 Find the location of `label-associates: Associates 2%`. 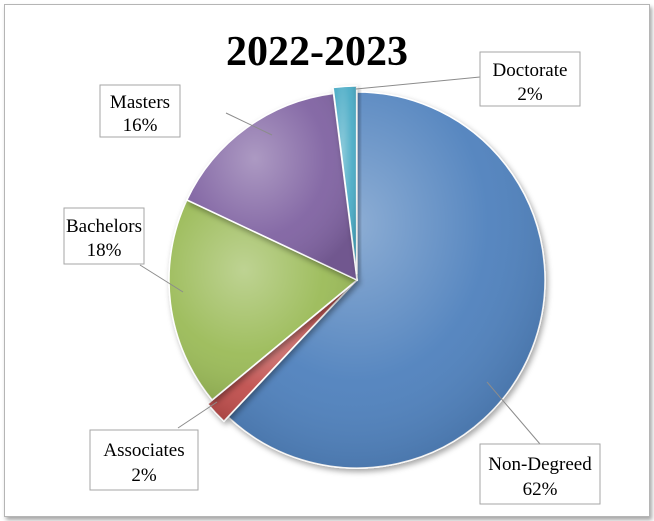

label-associates: Associates 2% is located at coordinates (144, 460).